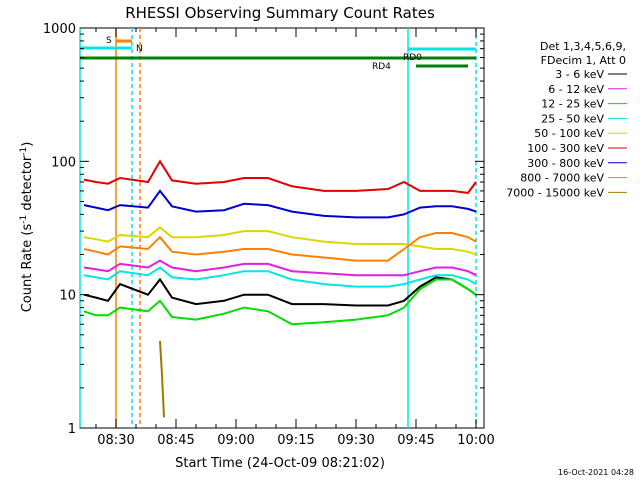  What do you see at coordinates (565, 148) in the screenshot?
I see `legend-label: 100 - 300 keV` at bounding box center [565, 148].